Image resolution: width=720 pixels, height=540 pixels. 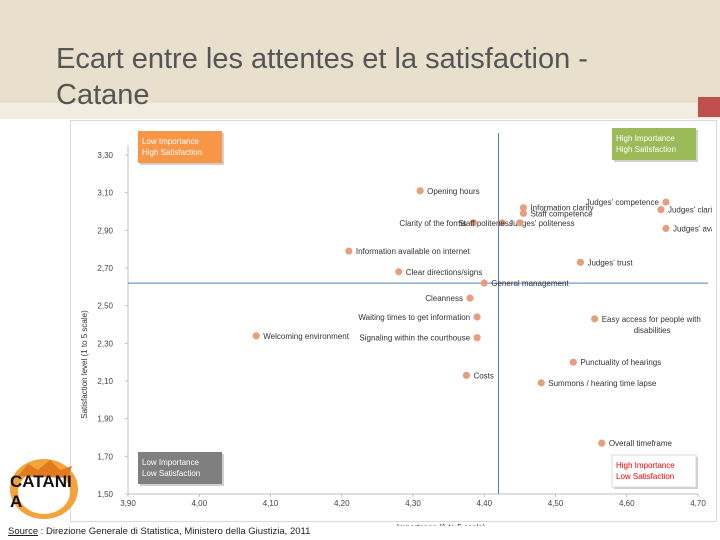 I want to click on x-tick-label: 4,10, so click(x=271, y=503).